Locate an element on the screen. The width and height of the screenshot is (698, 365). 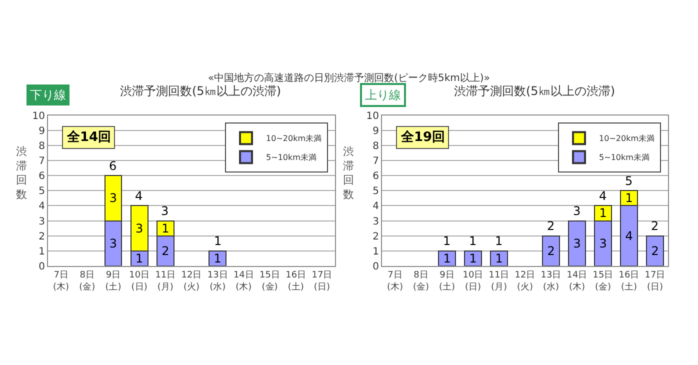
chart-title: 上り線 is located at coordinates (383, 95).